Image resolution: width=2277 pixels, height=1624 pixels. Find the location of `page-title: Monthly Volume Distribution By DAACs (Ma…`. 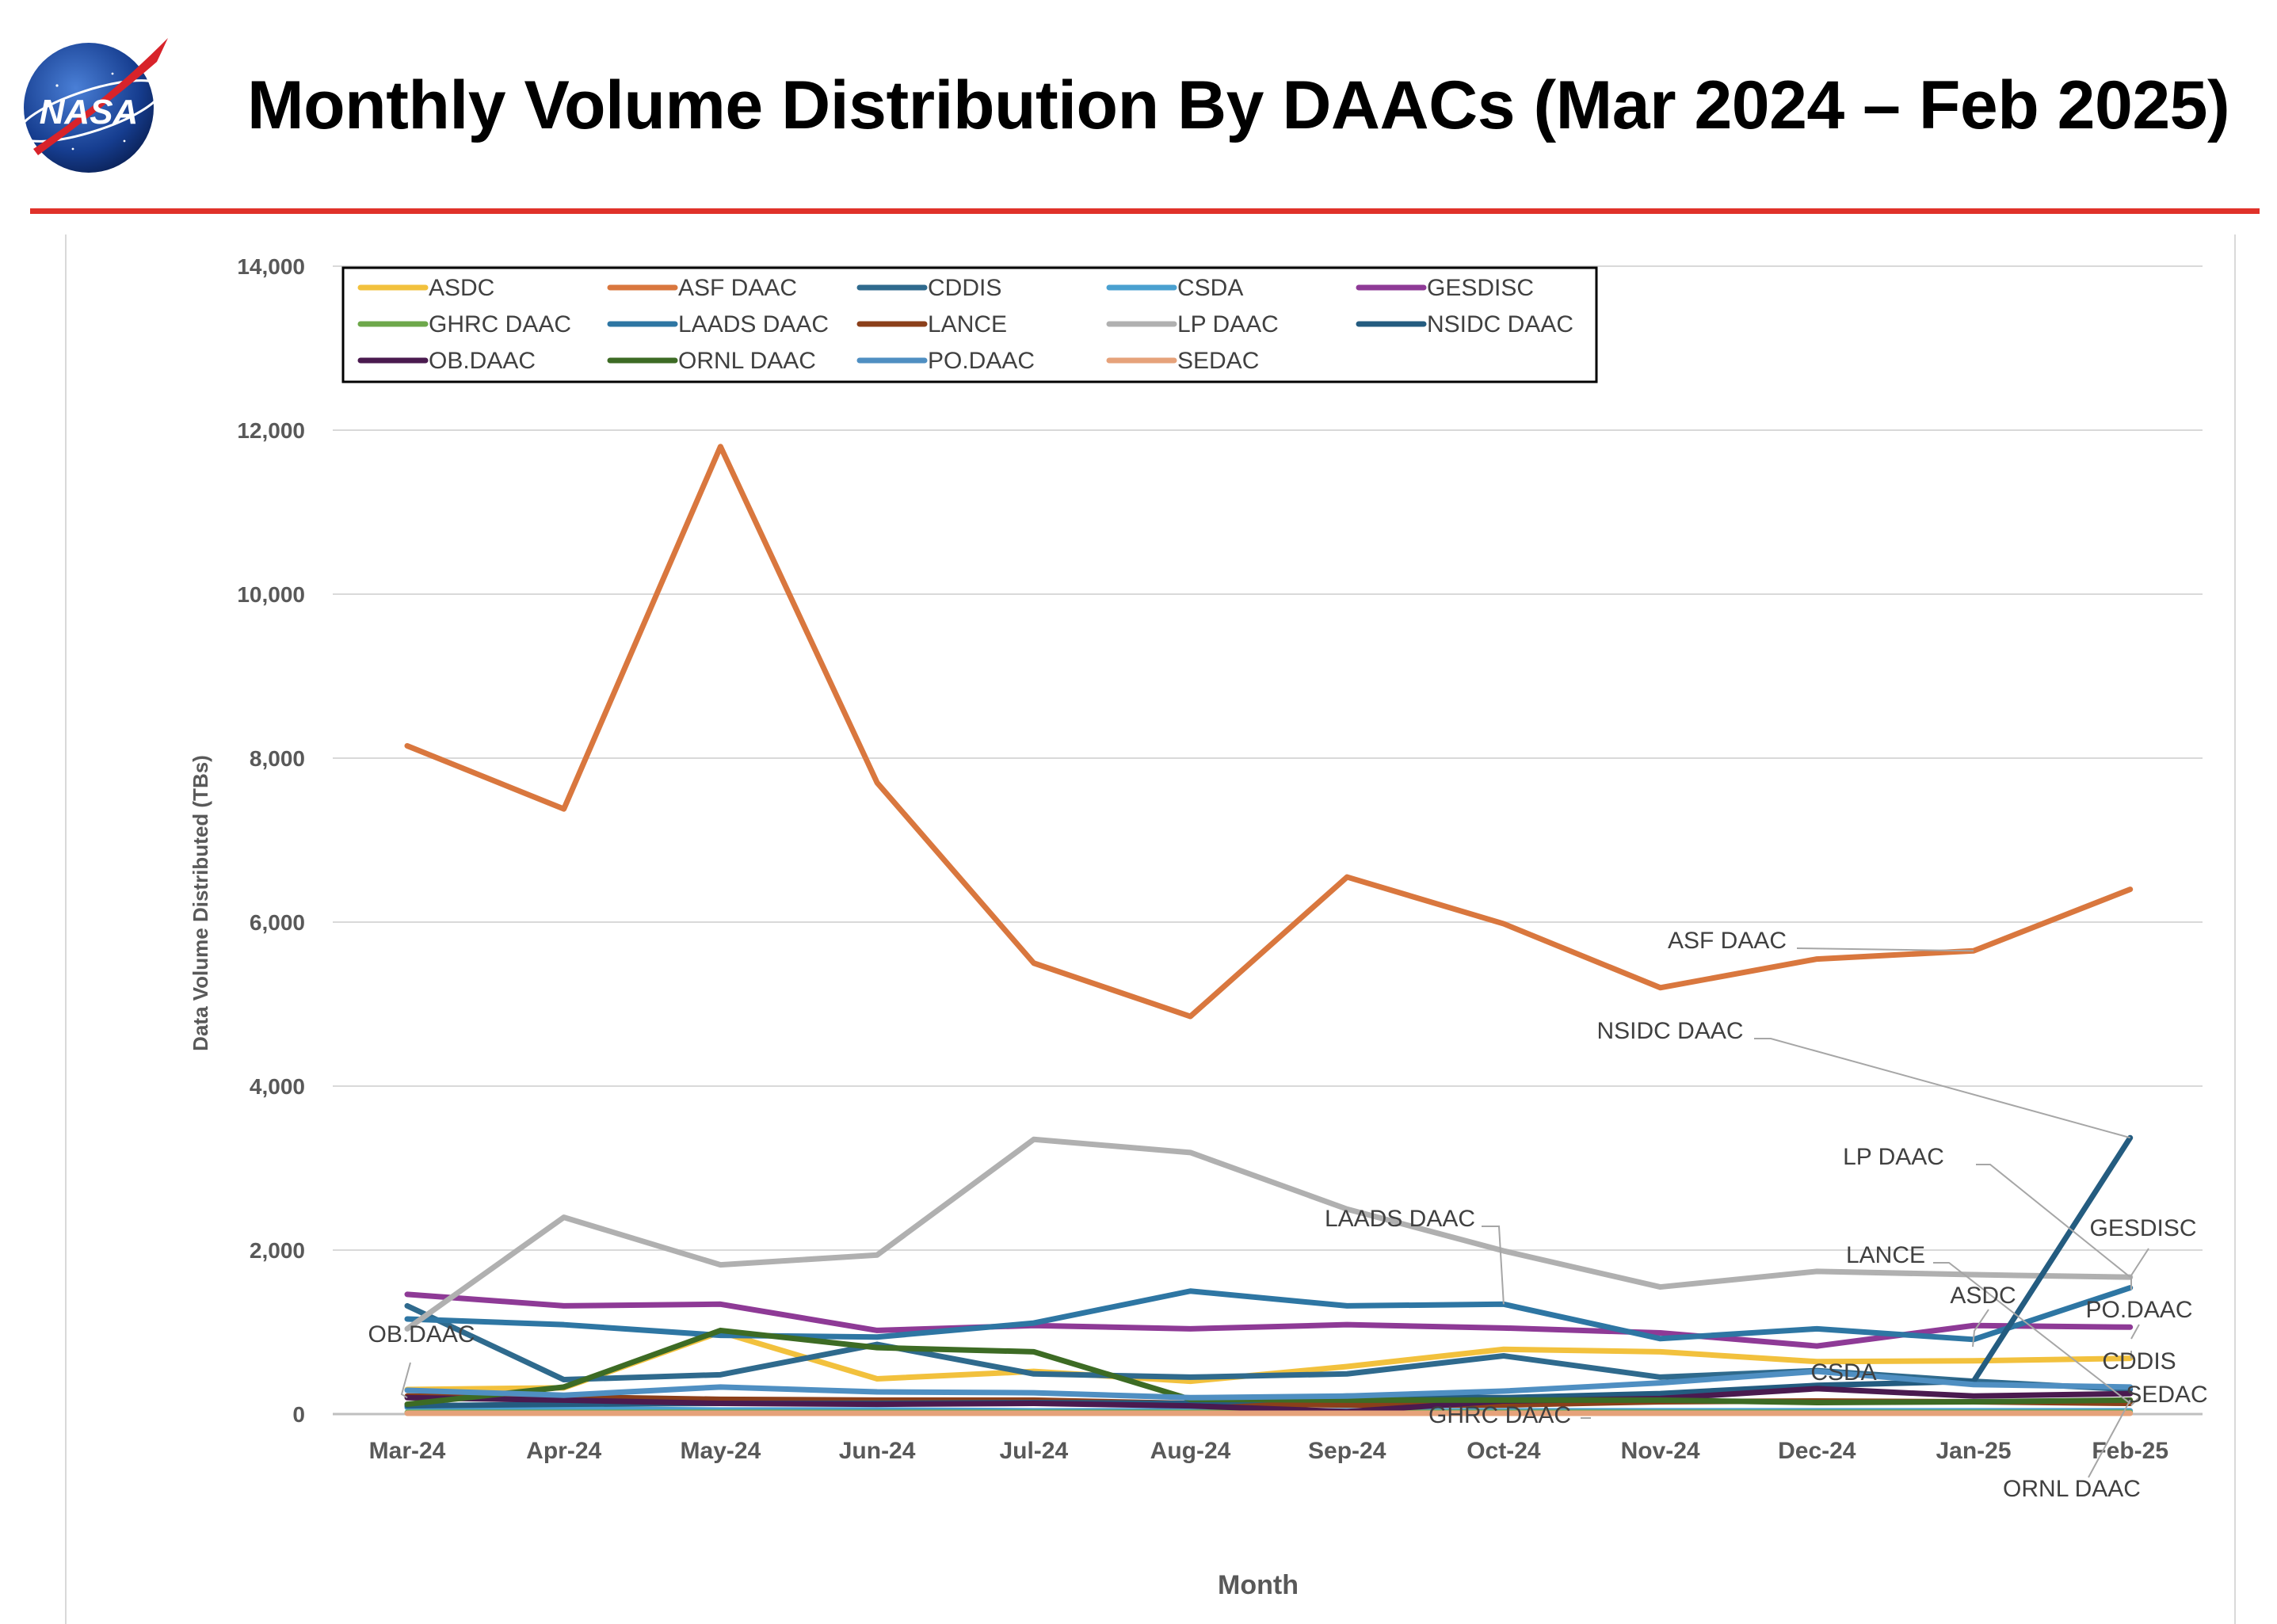

page-title: Monthly Volume Distribution By DAACs (Ma… is located at coordinates (1238, 105).